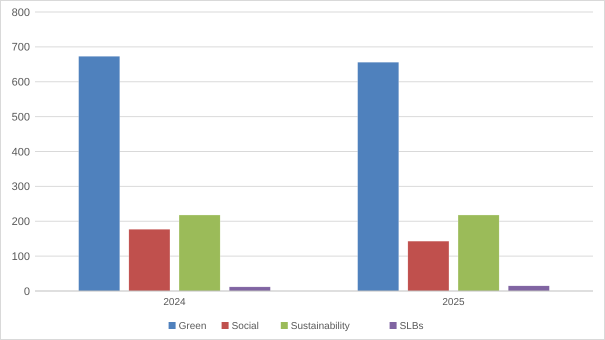 This screenshot has width=605, height=340. I want to click on legend-label: Green, so click(192, 326).